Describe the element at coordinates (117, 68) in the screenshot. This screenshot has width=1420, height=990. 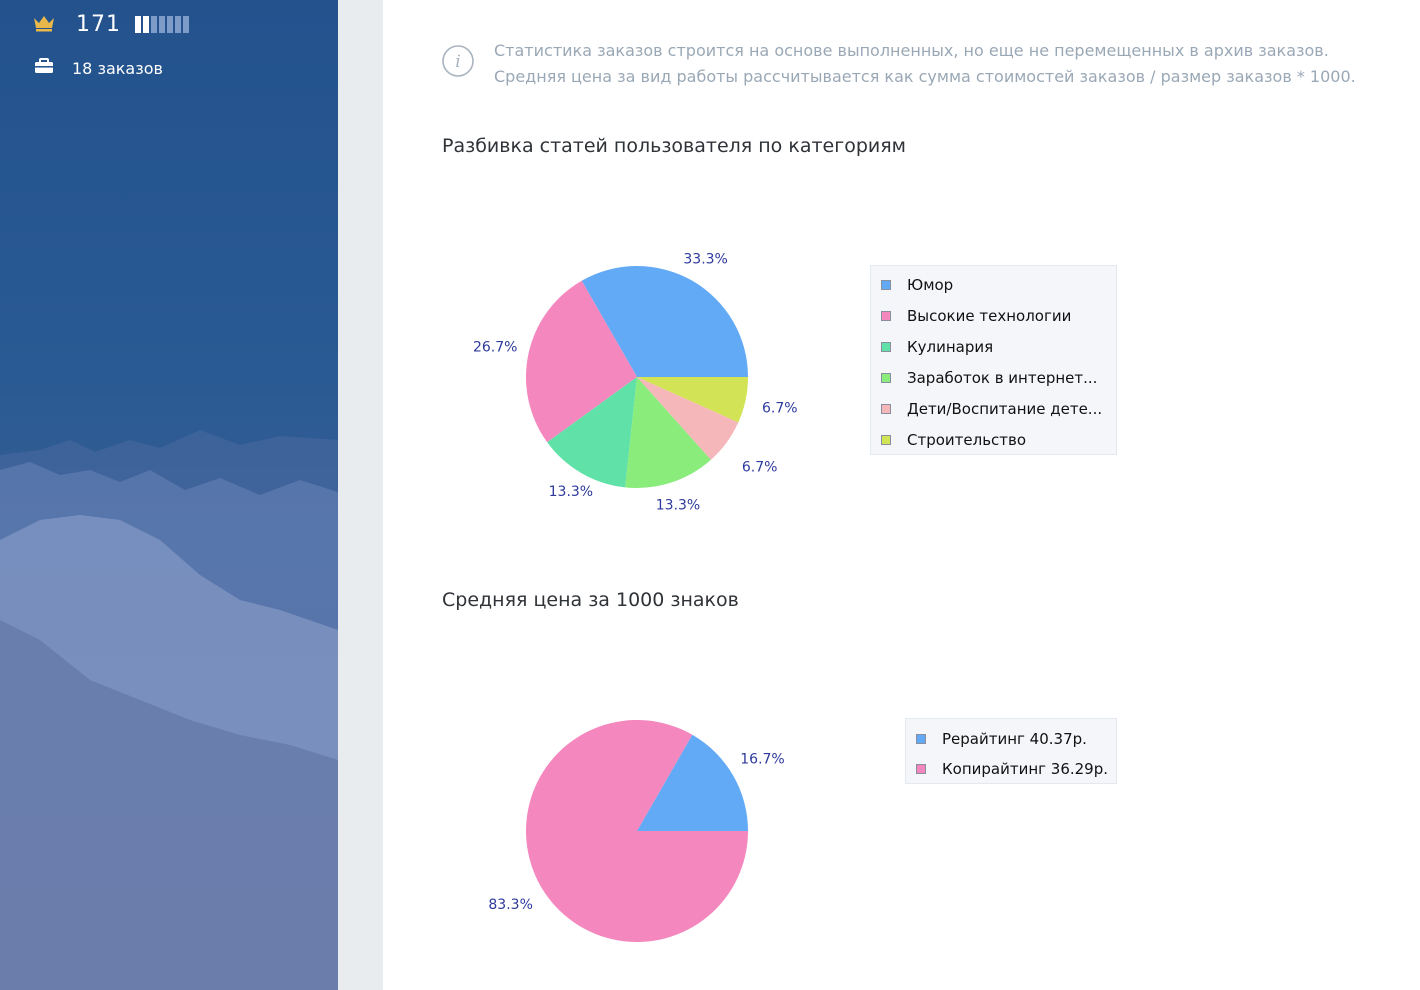
I see `orders-count: 18 заказов` at that location.